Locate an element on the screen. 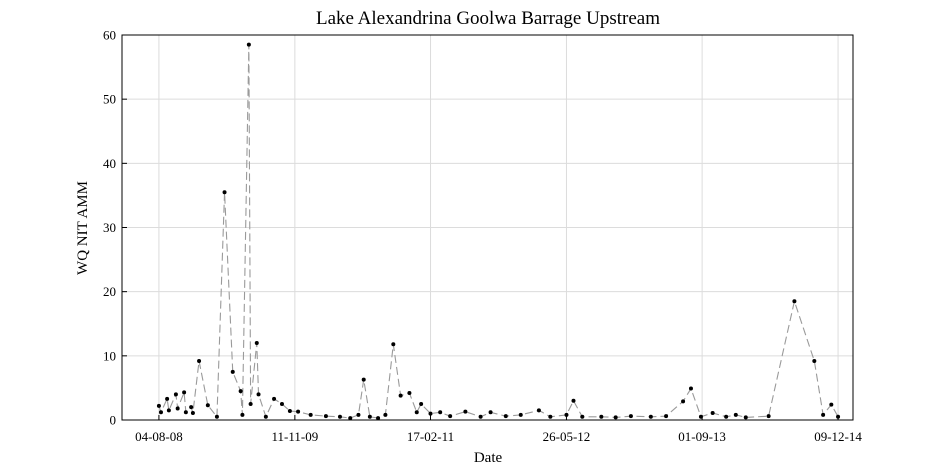 This screenshot has width=945, height=472. y-tick-label: 20 is located at coordinates (109, 291).